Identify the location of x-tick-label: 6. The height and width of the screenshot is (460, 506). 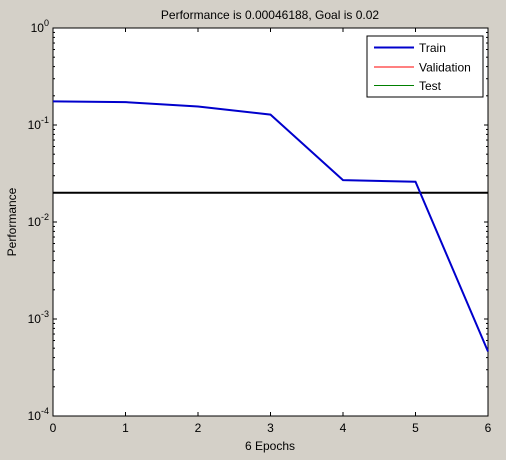
(488, 428).